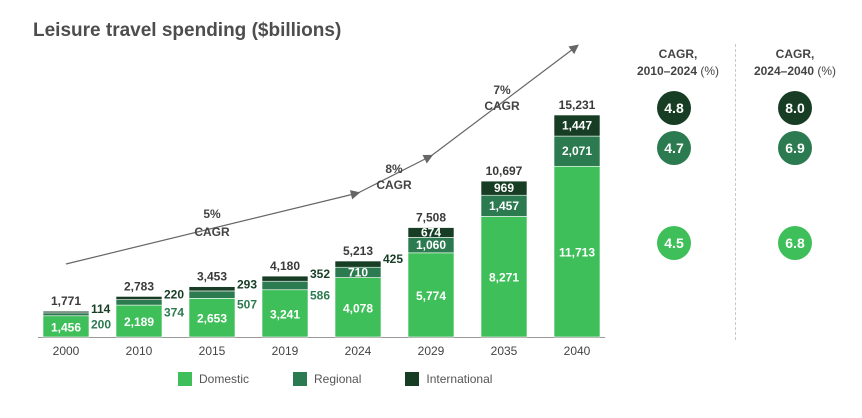  Describe the element at coordinates (320, 295) in the screenshot. I see `data-label-regional-2019: 586` at that location.